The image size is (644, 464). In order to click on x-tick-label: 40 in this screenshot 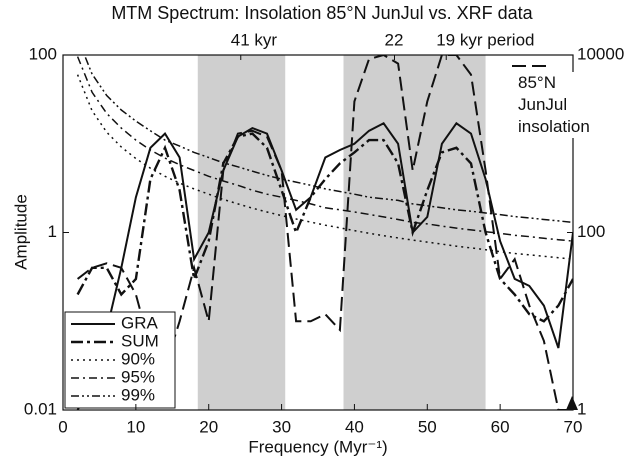, I will do `click(354, 426)`.